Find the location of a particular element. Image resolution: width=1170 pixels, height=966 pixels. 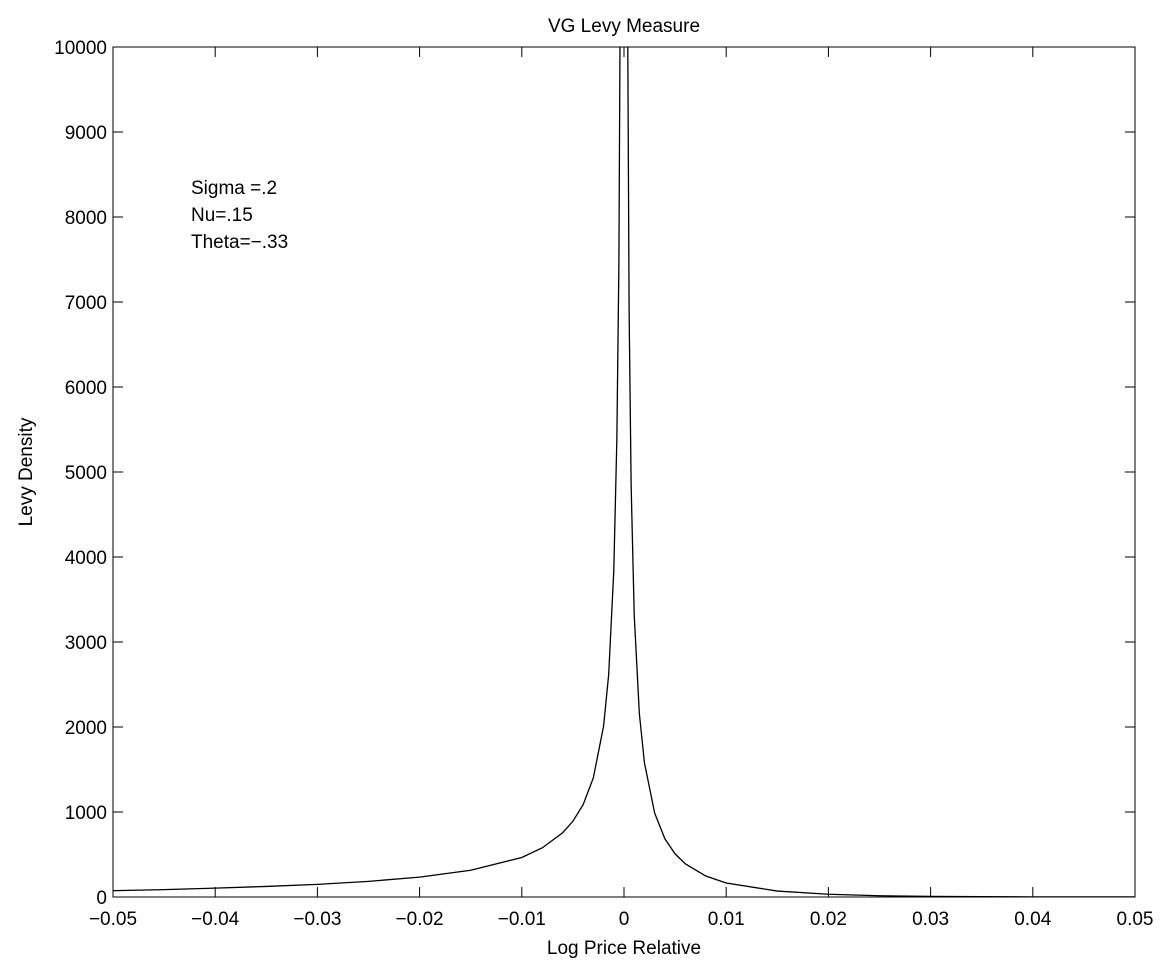

annotation-line: Theta=−.33 is located at coordinates (239, 242).